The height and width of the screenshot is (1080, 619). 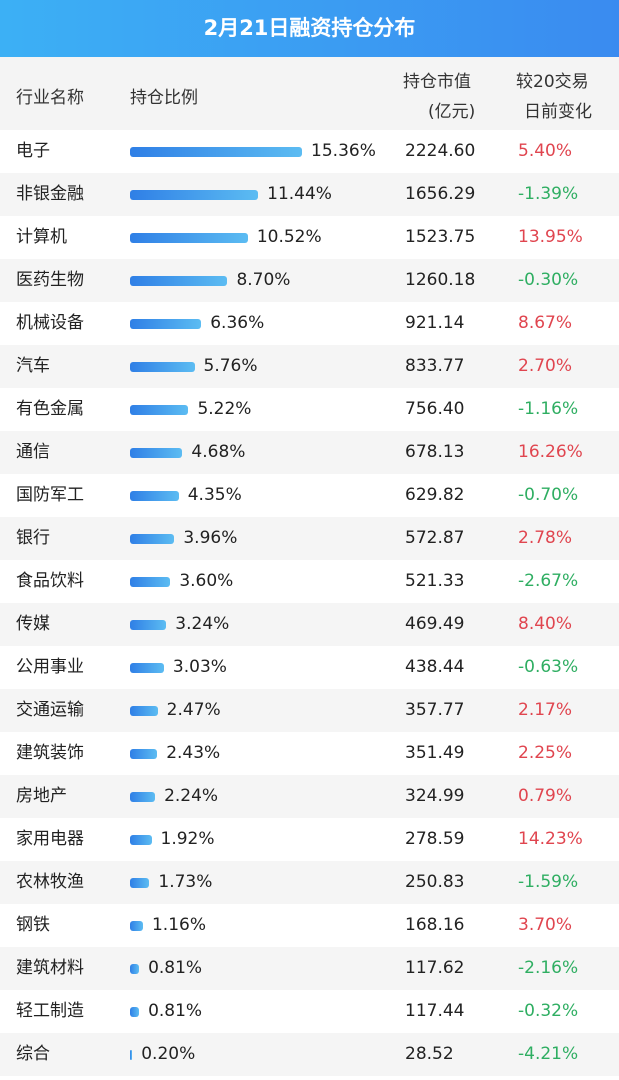 I want to click on industry-name: 建筑材料, so click(x=50, y=968).